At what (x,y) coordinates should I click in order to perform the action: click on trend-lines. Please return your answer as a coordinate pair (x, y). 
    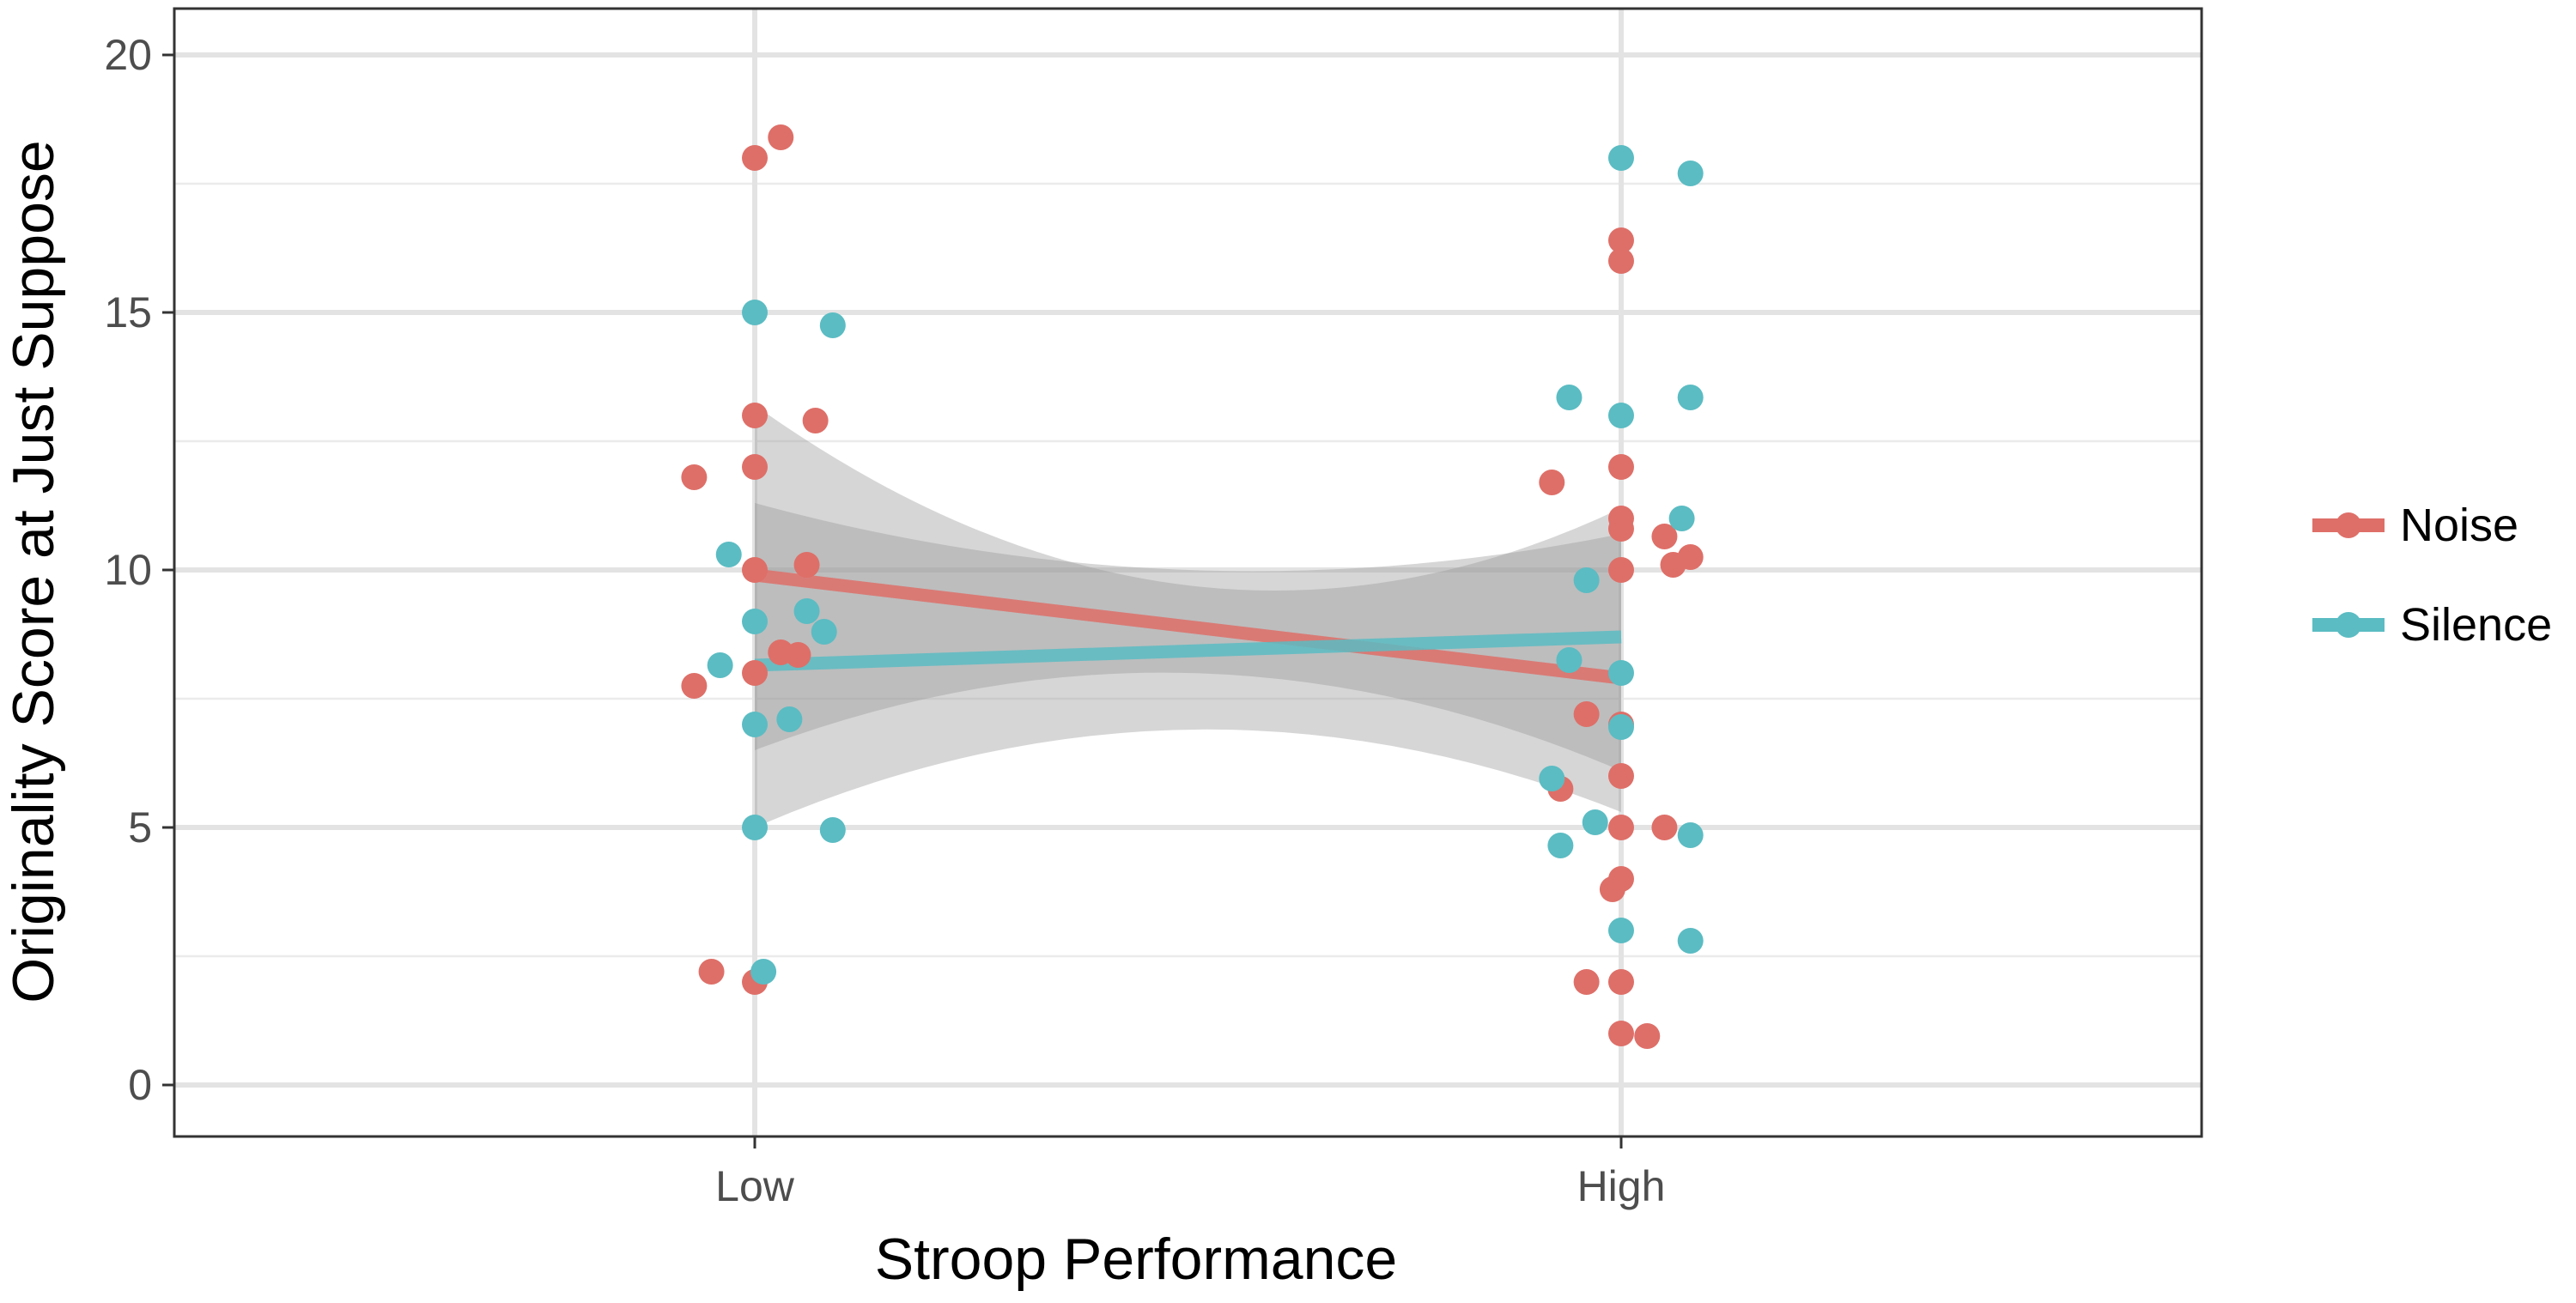
    Looking at the image, I should click on (1188, 626).